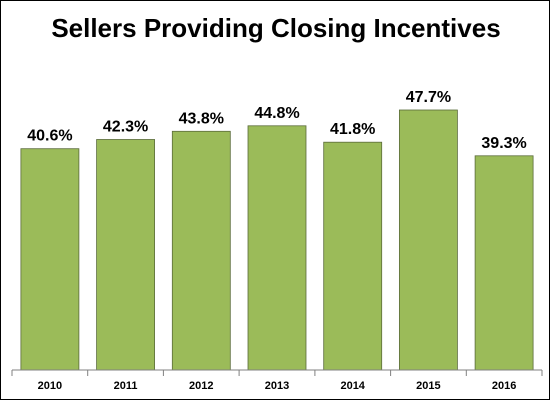  Describe the element at coordinates (125, 127) in the screenshot. I see `data-label-2011: 42.3%` at that location.